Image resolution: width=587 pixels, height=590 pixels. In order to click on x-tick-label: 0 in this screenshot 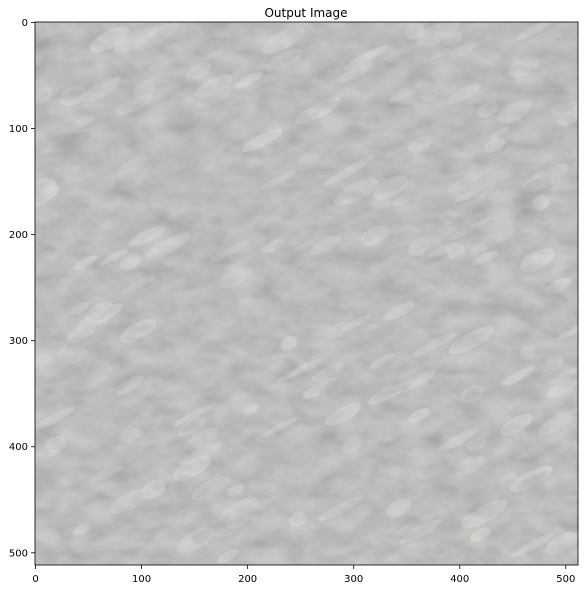, I will do `click(35, 579)`.